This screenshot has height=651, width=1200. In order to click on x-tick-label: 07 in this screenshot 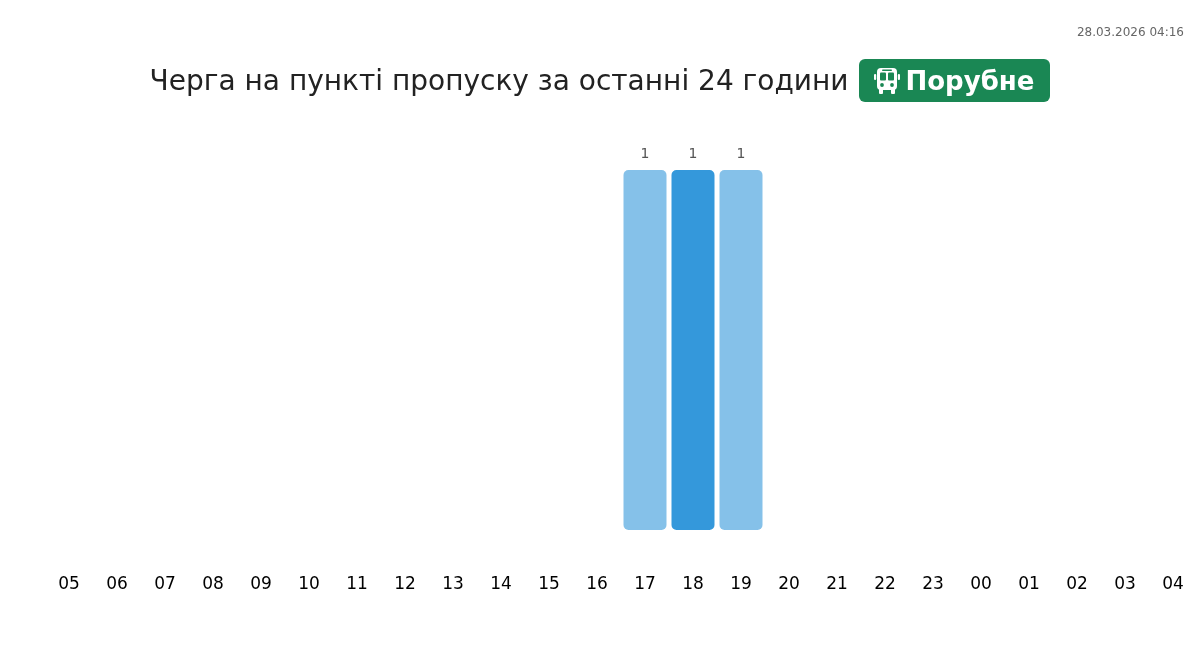, I will do `click(165, 583)`.